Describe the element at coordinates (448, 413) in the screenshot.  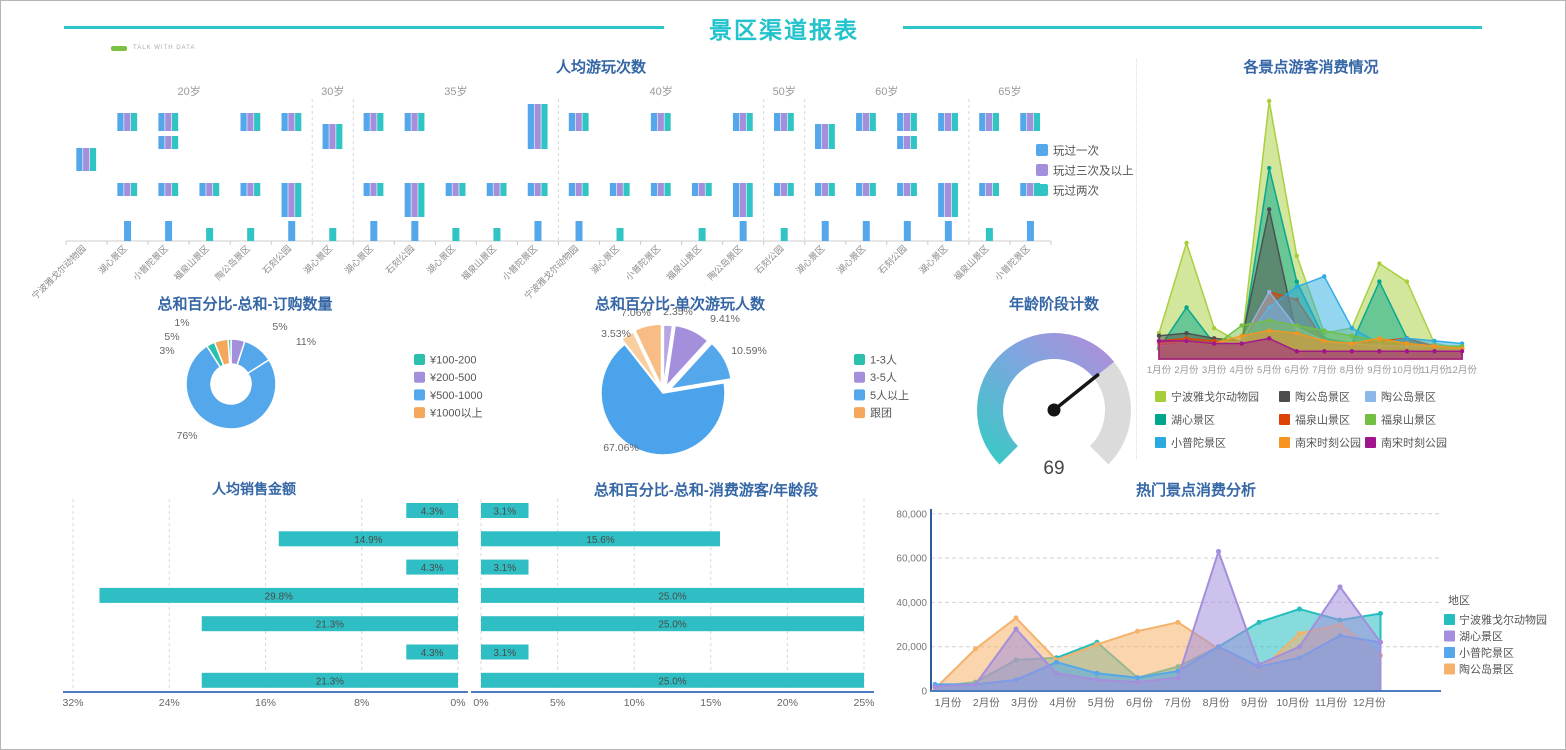
I see `legend-item: ¥1000以上` at that location.